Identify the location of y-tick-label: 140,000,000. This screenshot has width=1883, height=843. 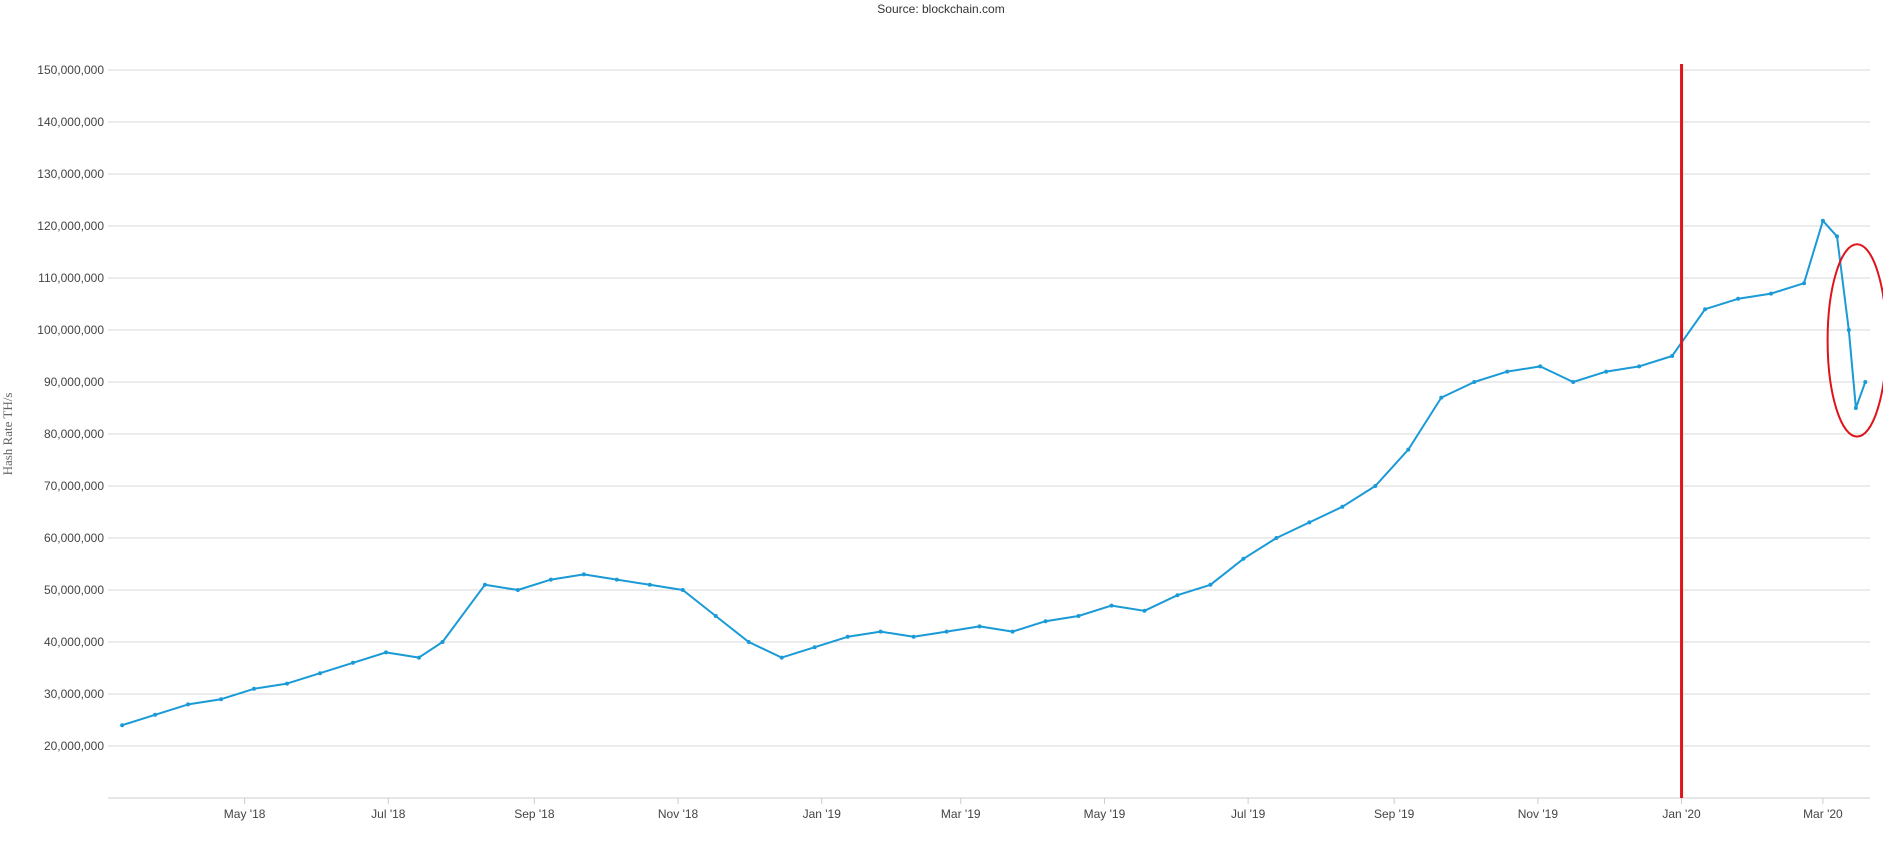
(70, 122).